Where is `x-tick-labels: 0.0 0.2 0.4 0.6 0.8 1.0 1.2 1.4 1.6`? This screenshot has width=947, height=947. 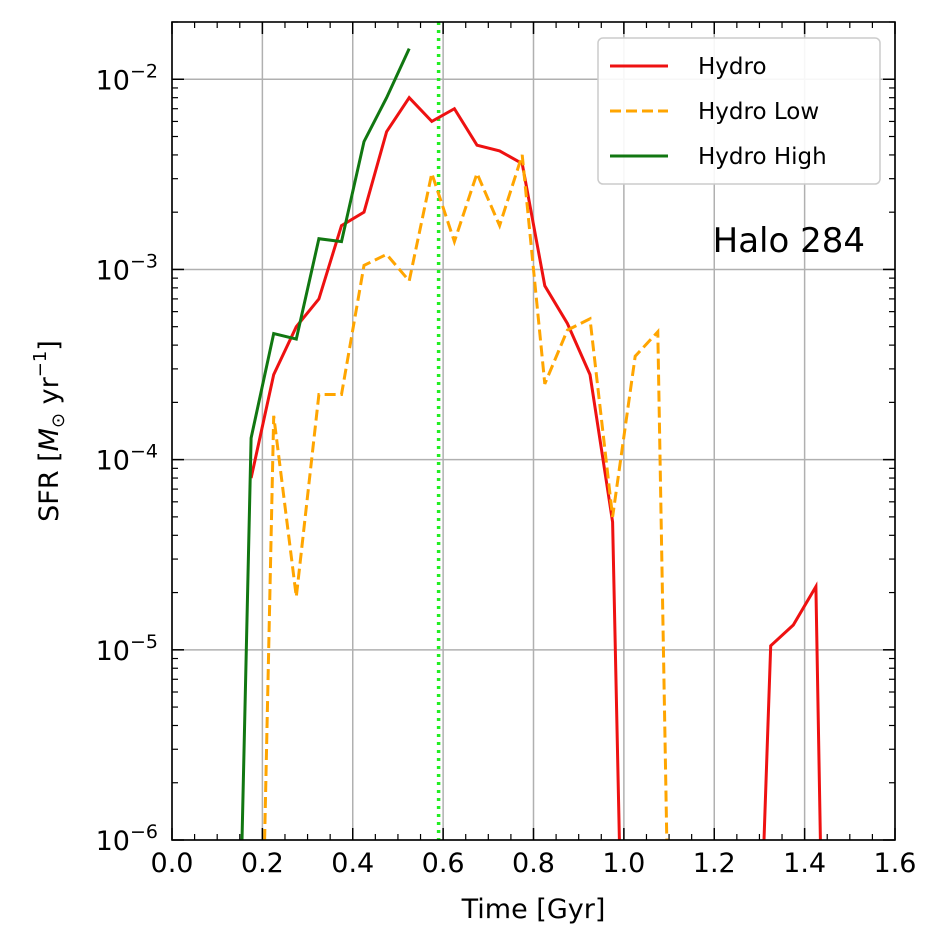 x-tick-labels: 0.0 0.2 0.4 0.6 0.8 1.0 1.2 1.4 1.6 is located at coordinates (534, 863).